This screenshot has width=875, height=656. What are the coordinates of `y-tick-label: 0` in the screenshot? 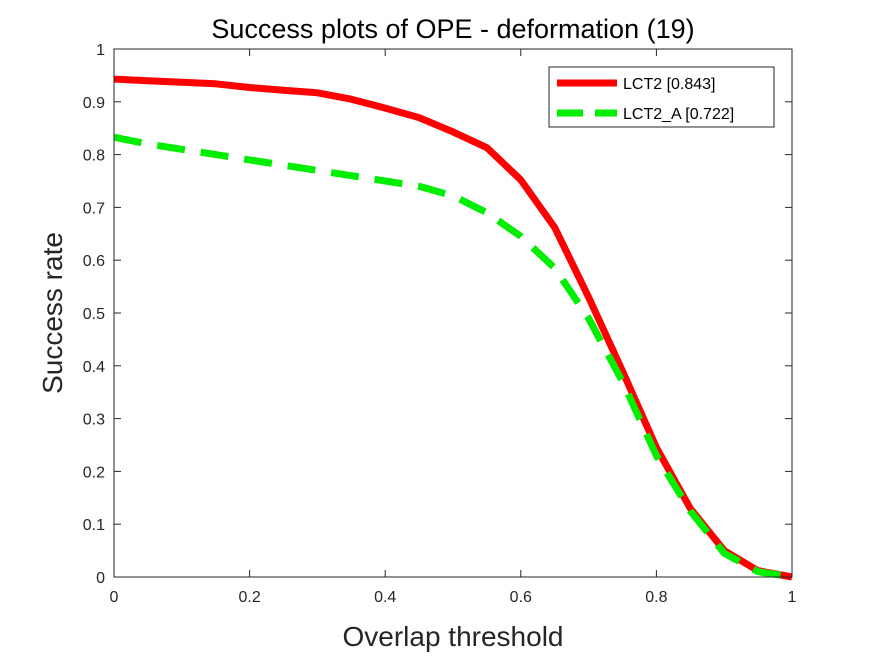 It's located at (100, 578).